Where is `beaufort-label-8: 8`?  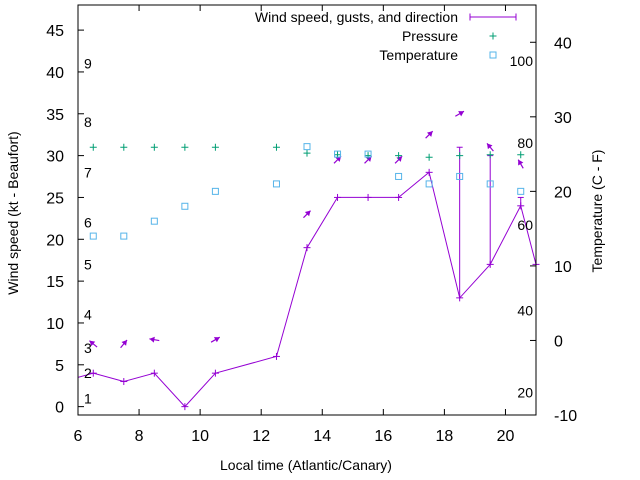
beaufort-label-8: 8 is located at coordinates (88, 122).